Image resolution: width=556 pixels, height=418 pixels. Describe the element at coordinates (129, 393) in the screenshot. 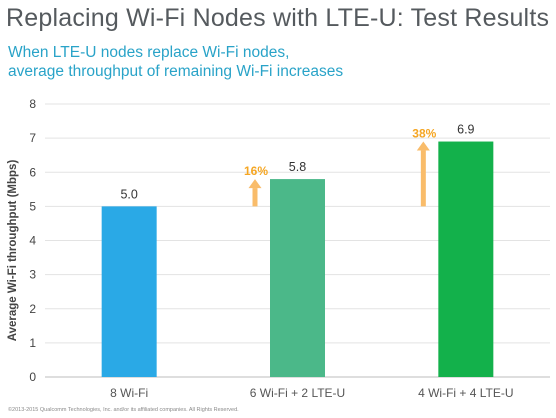

I see `x-category-label: 8 Wi-Fi` at that location.